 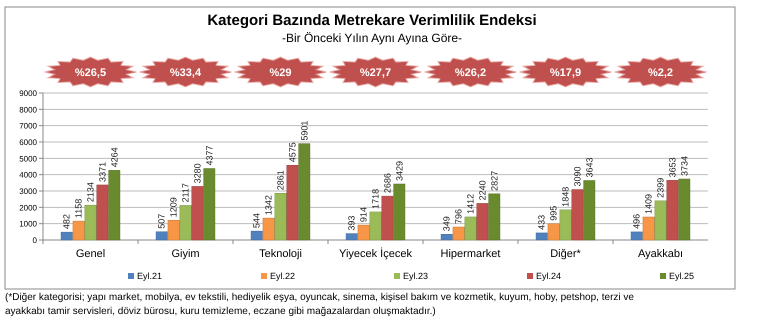 I want to click on text: %26,2, so click(x=470, y=73).